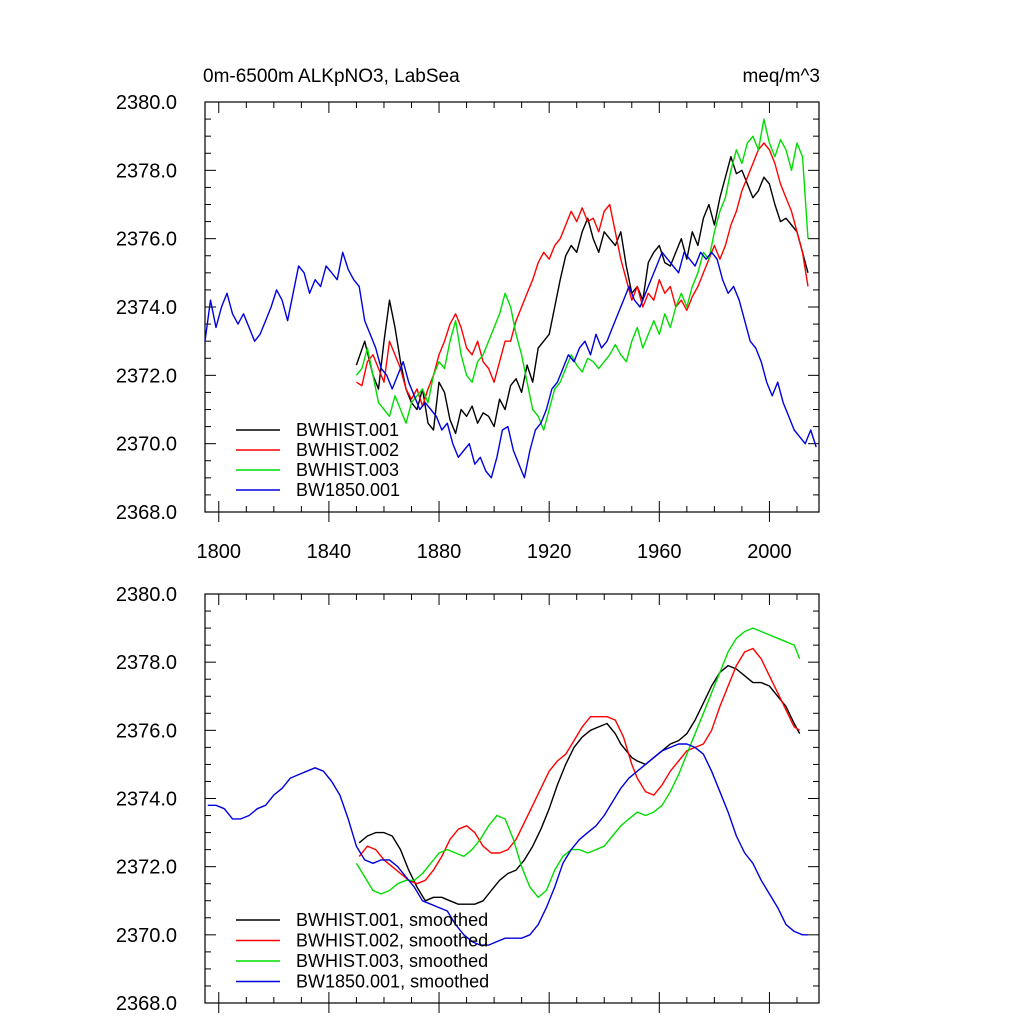  What do you see at coordinates (659, 552) in the screenshot?
I see `x-tick-label: 1960` at bounding box center [659, 552].